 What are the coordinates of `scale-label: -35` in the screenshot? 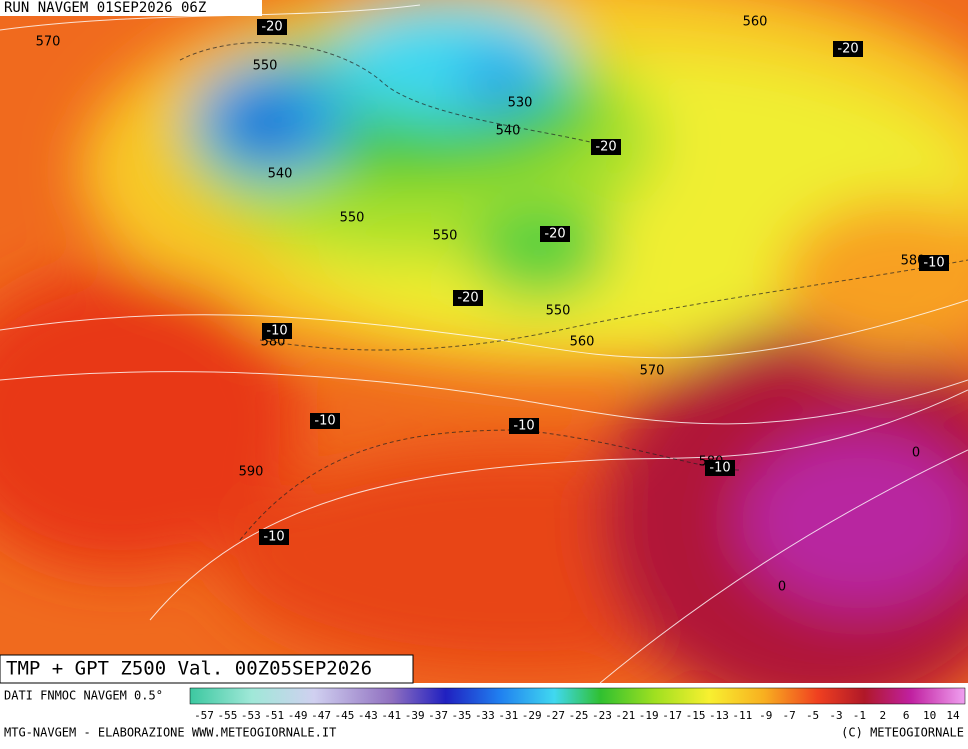 It's located at (462, 715).